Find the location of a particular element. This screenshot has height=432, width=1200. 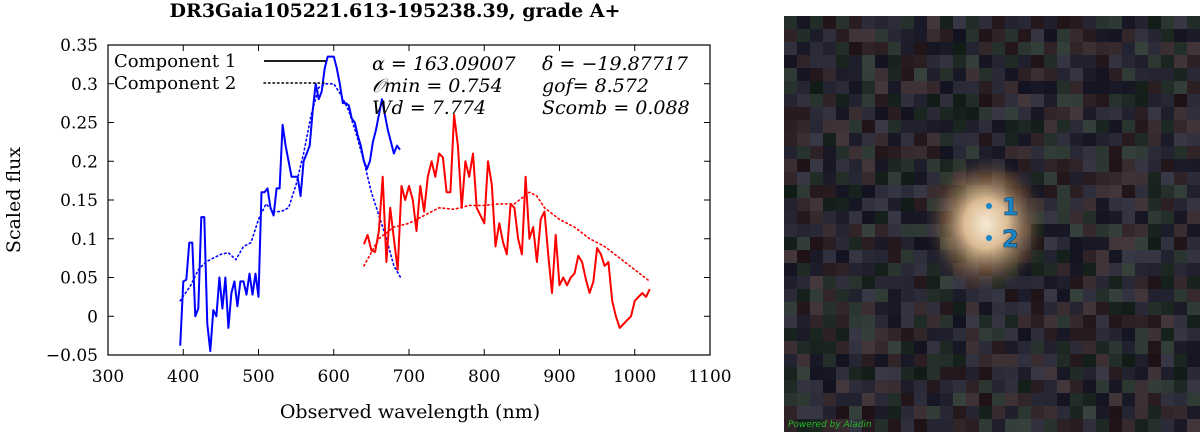

component-markers: 12 is located at coordinates (1002, 223).